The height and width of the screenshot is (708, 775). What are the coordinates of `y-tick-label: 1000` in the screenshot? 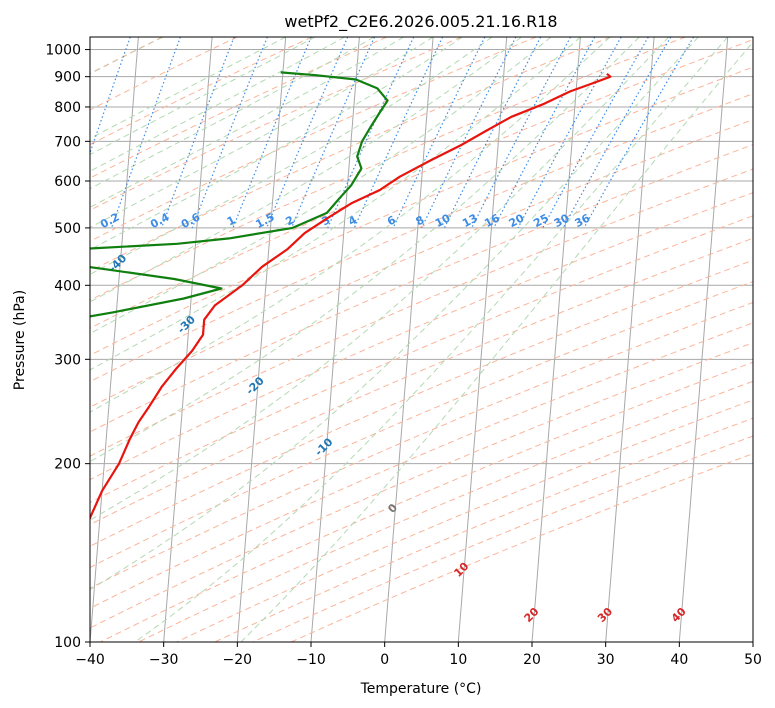 It's located at (63, 51).